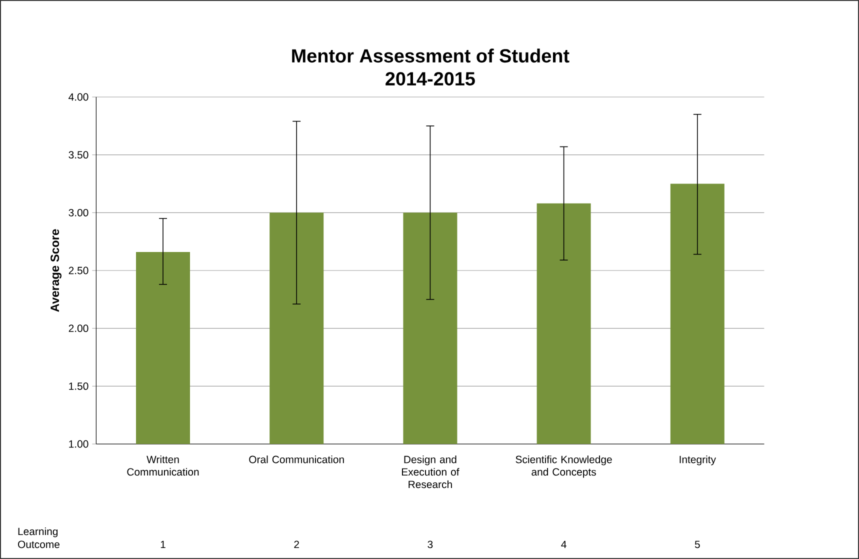  What do you see at coordinates (163, 544) in the screenshot?
I see `text: 1` at bounding box center [163, 544].